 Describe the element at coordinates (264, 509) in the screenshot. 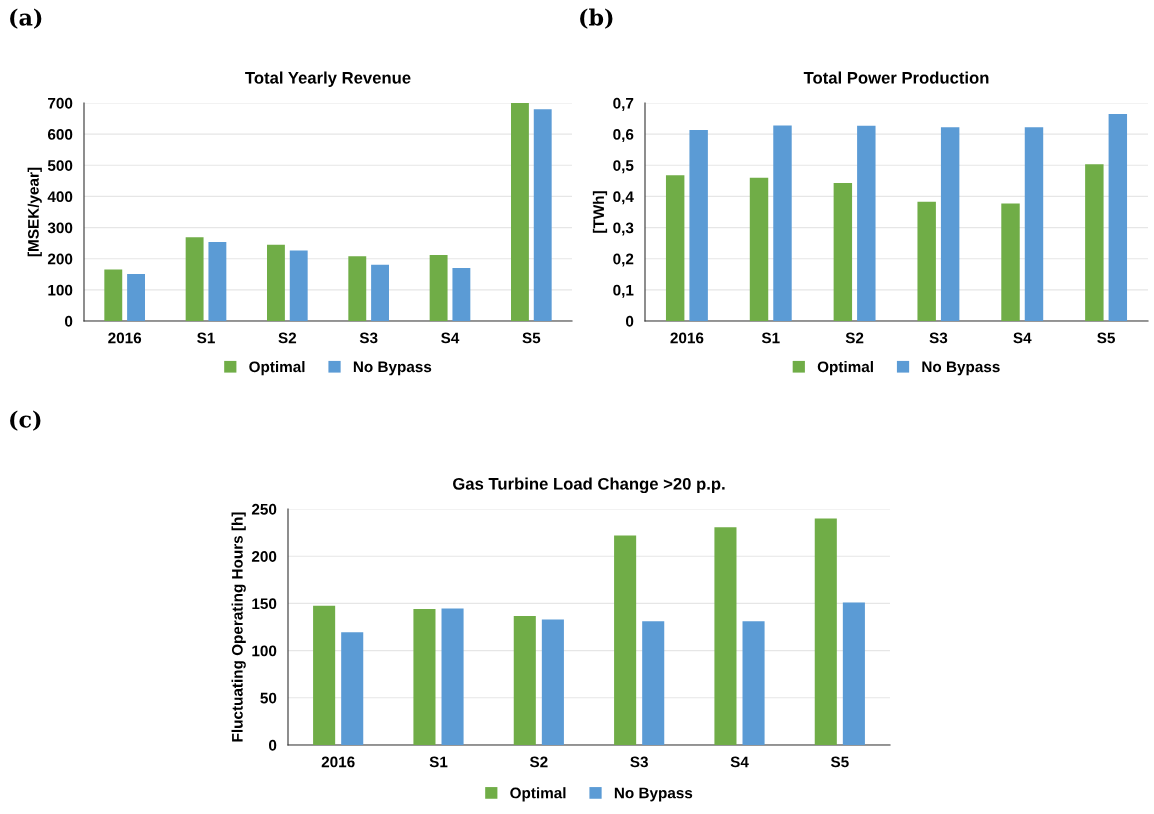

I see `y-tick-label: 250` at that location.